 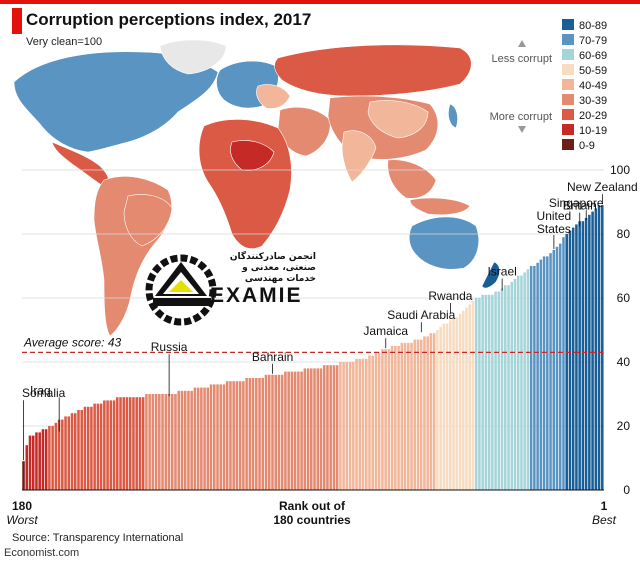 I want to click on map-new-zealand, so click(x=490, y=275).